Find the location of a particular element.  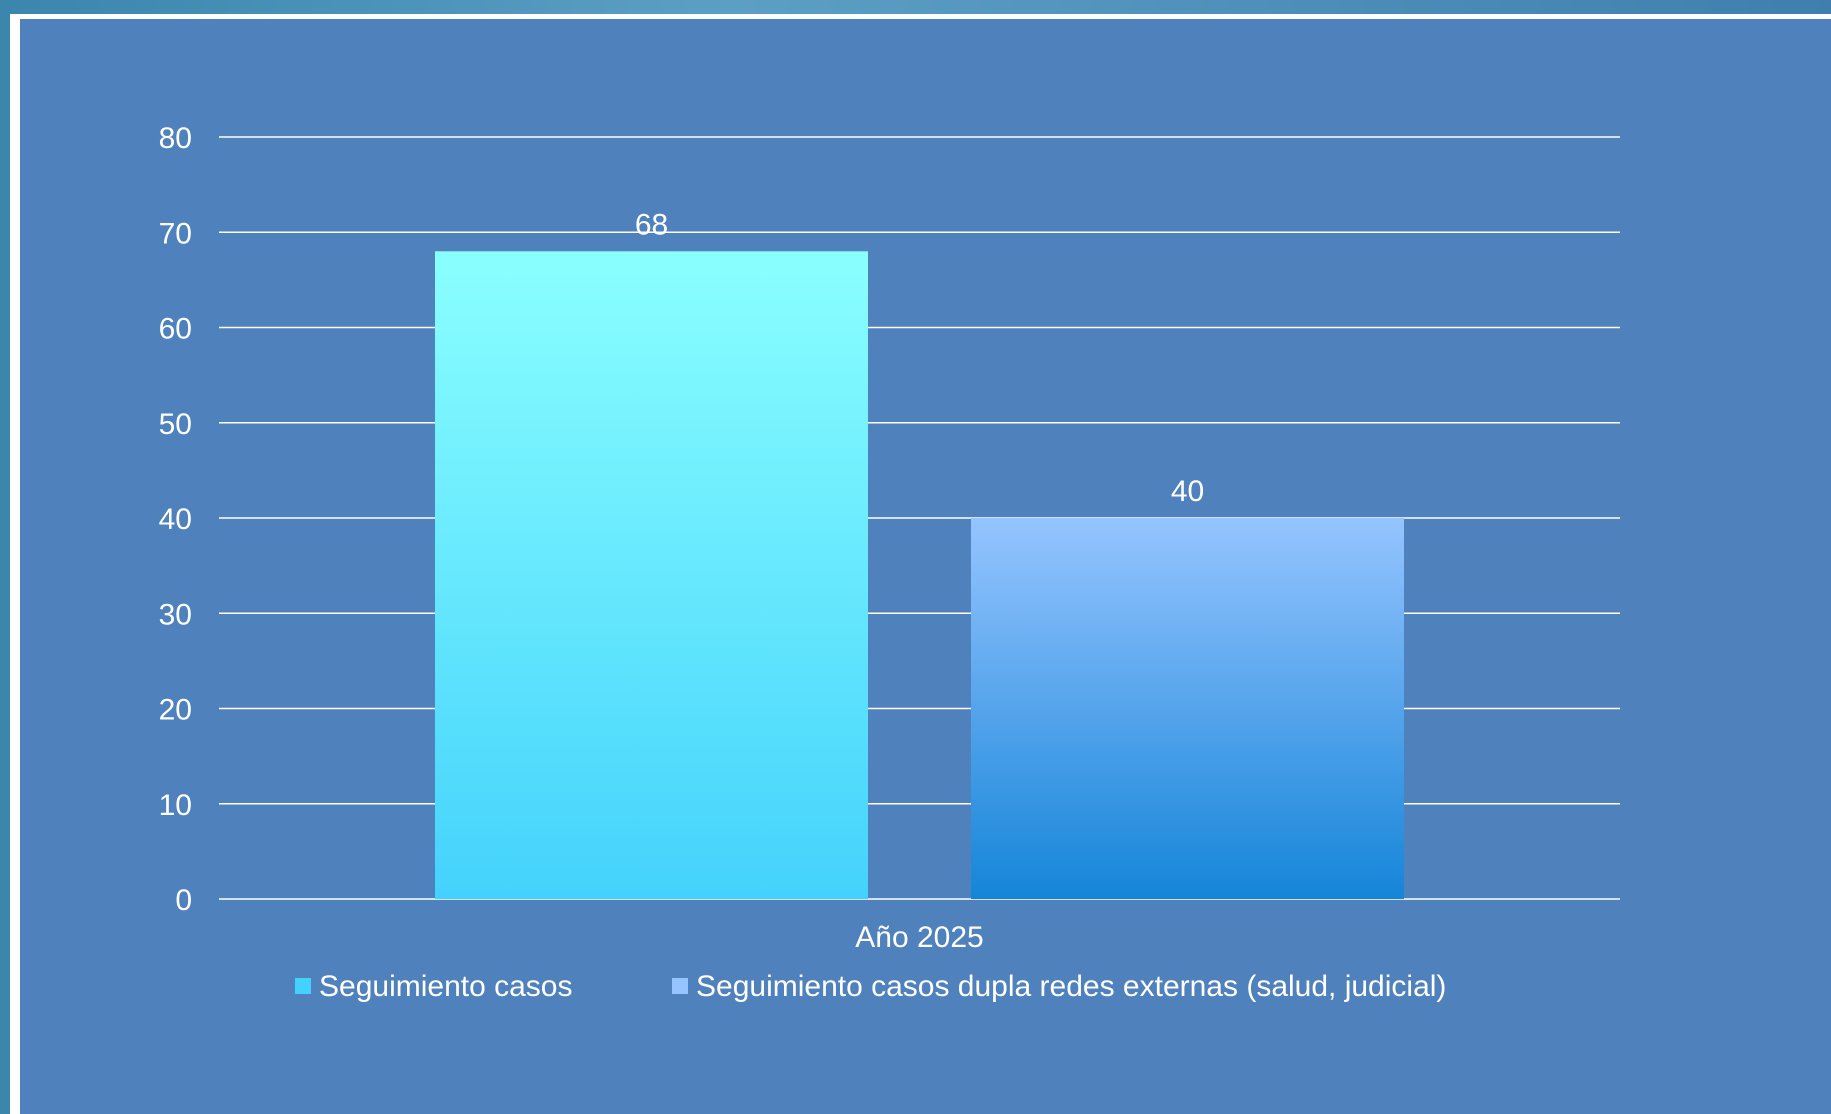

data-labels: 68 40 is located at coordinates (919, 358).